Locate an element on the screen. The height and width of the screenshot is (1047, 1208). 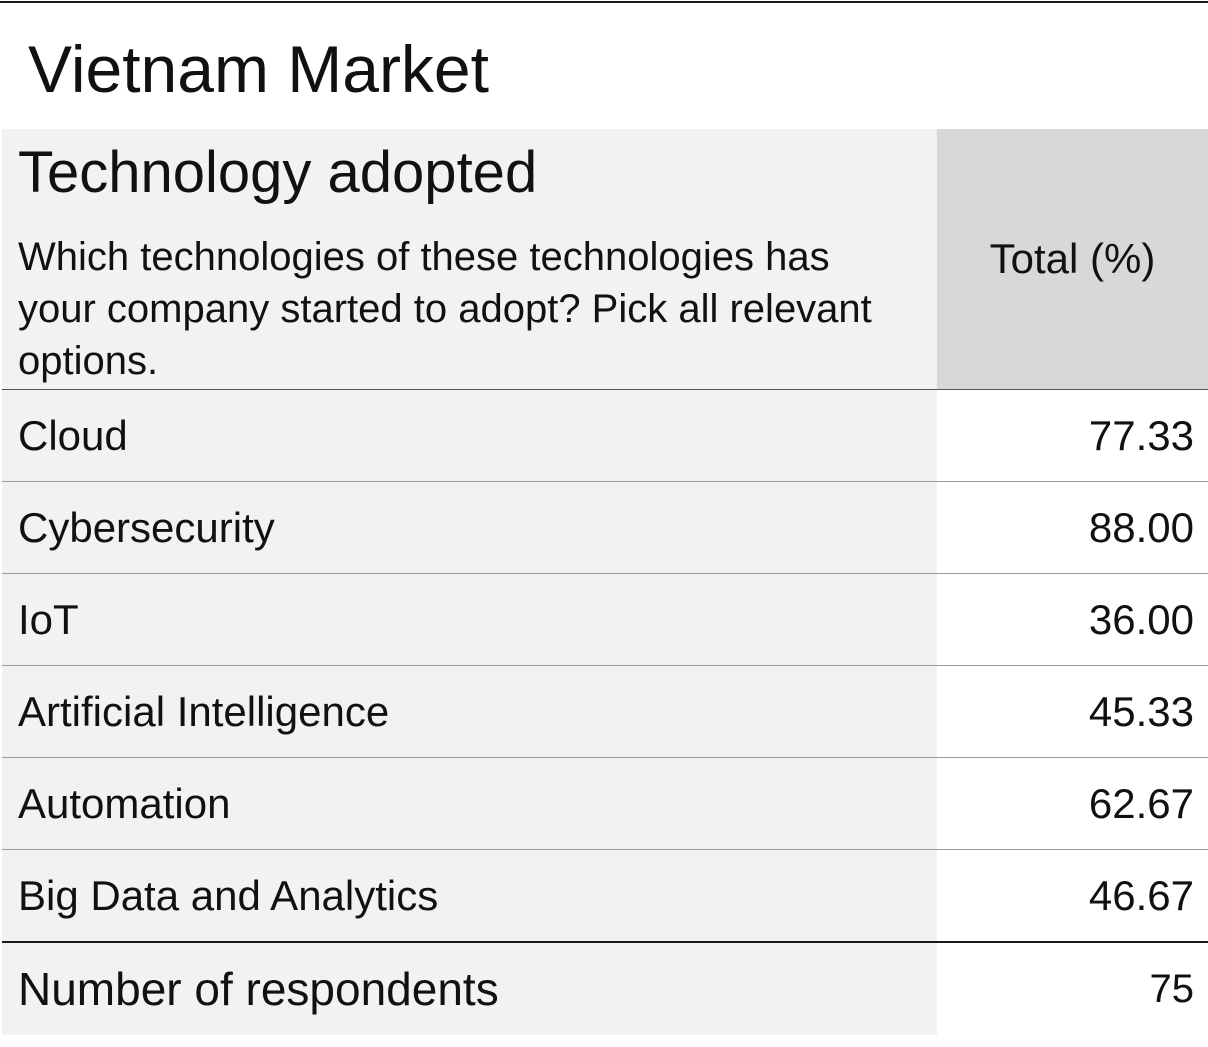
page-title: Vietnam Market is located at coordinates (258, 69).